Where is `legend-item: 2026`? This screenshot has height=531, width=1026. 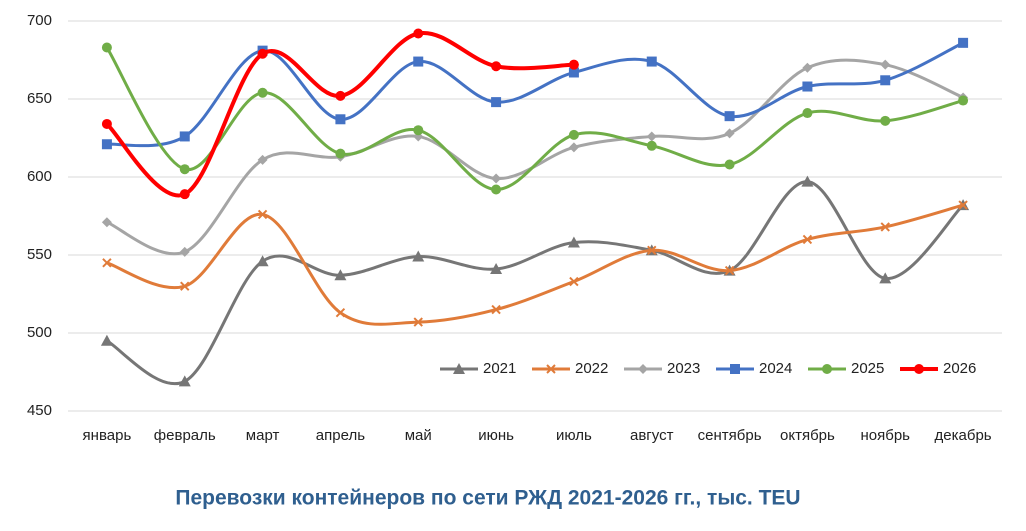
legend-item: 2026 is located at coordinates (938, 368).